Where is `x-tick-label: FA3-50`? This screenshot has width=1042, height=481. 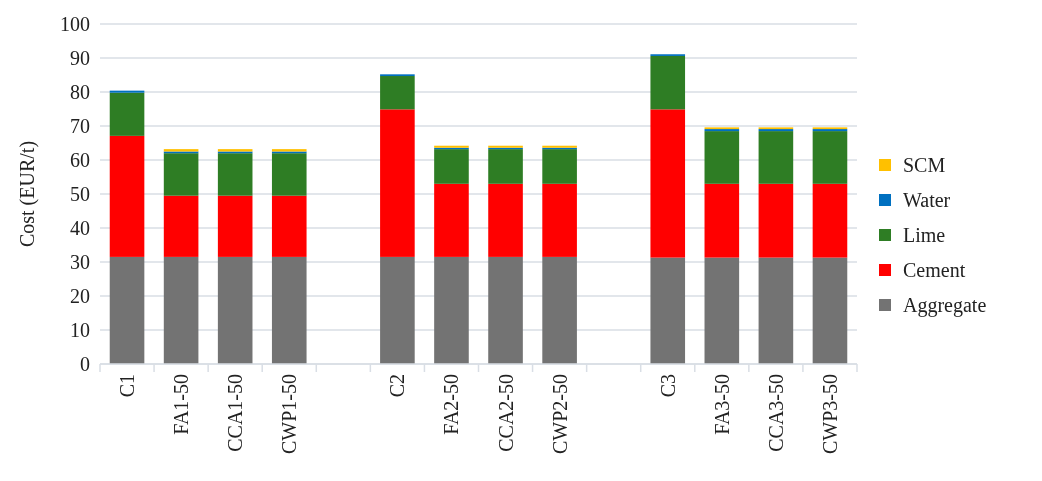 x-tick-label: FA3-50 is located at coordinates (721, 404).